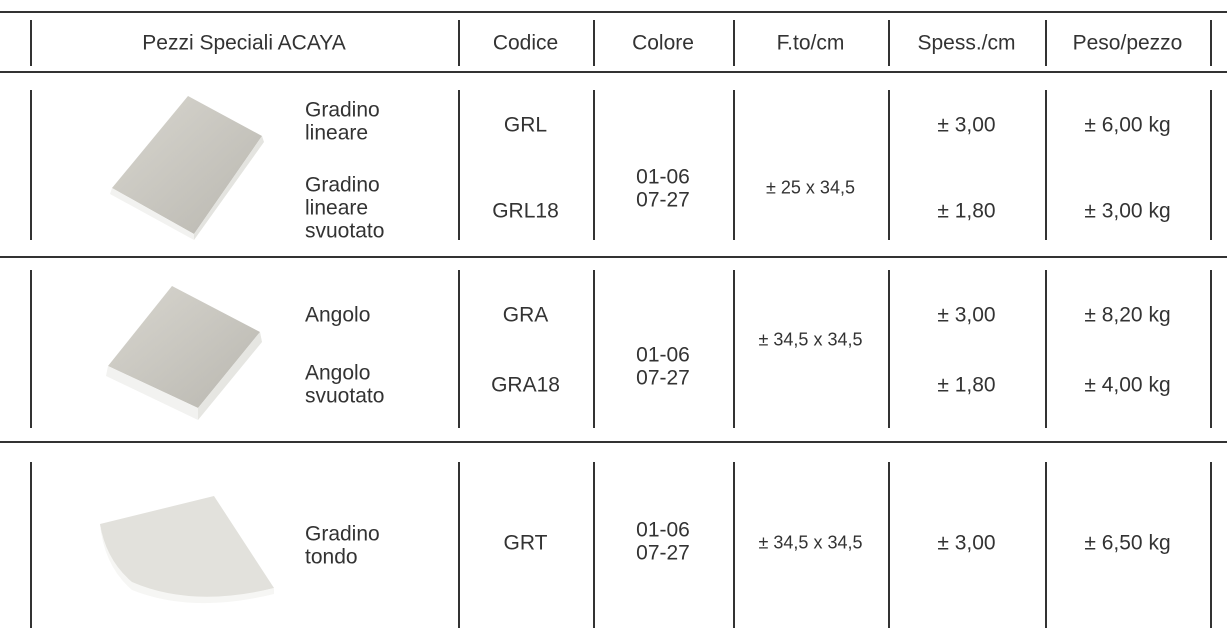 This screenshot has height=640, width=1227. Describe the element at coordinates (244, 43) in the screenshot. I see `header-cell: Pezzi Speciali ACAYA` at that location.